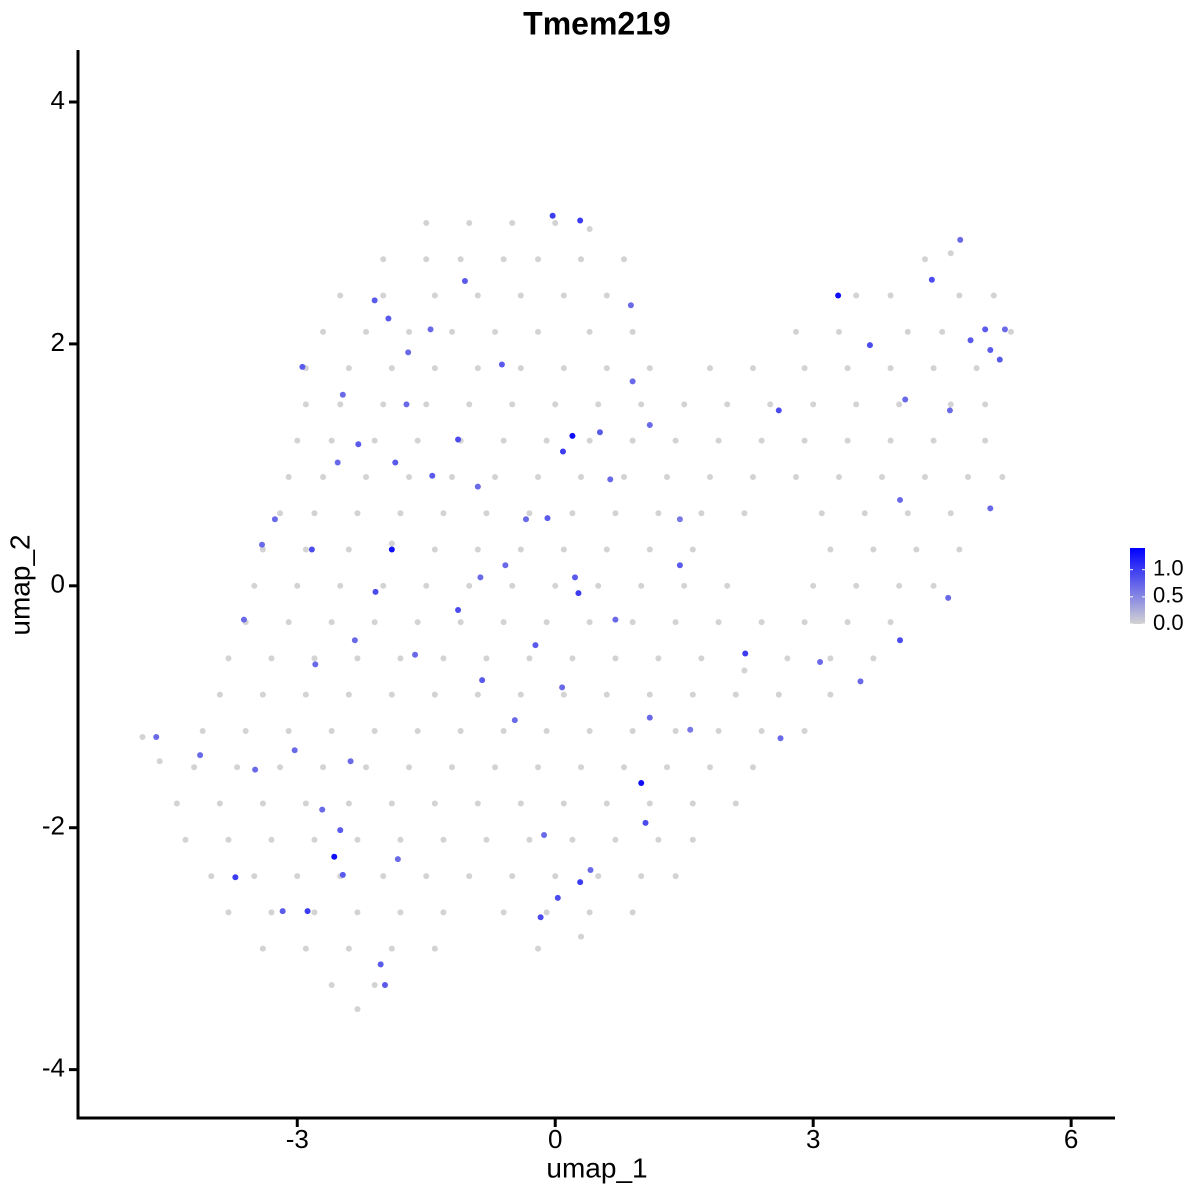 The height and width of the screenshot is (1200, 1200). I want to click on chart-title: Tmem219, so click(597, 23).